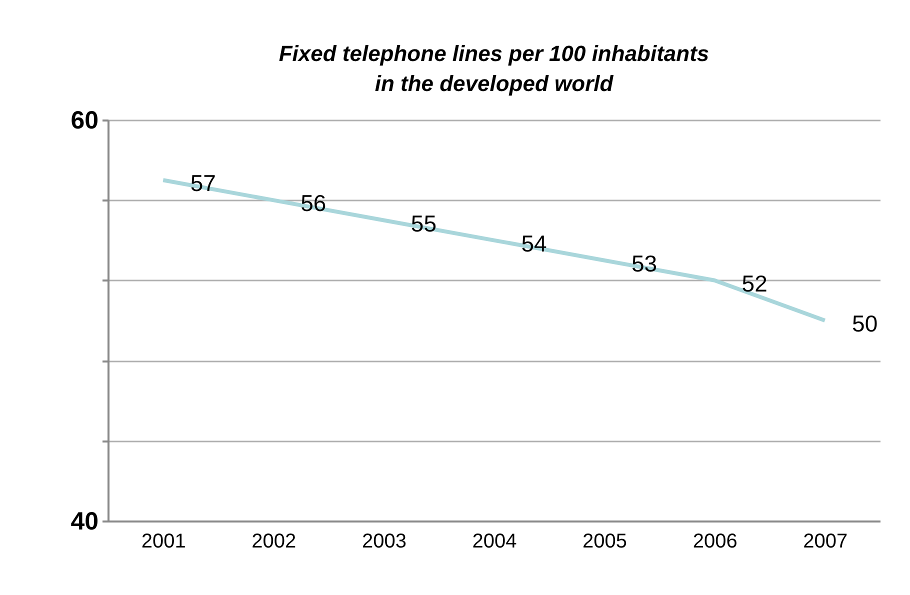 This screenshot has height=595, width=910. I want to click on x-tick-label: 2007, so click(825, 541).